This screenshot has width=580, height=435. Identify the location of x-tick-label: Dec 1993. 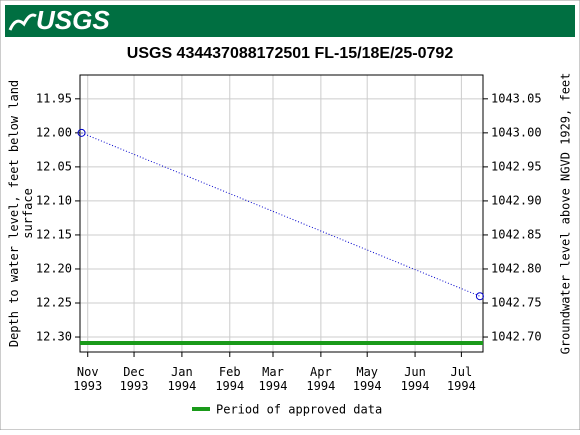
(134, 379).